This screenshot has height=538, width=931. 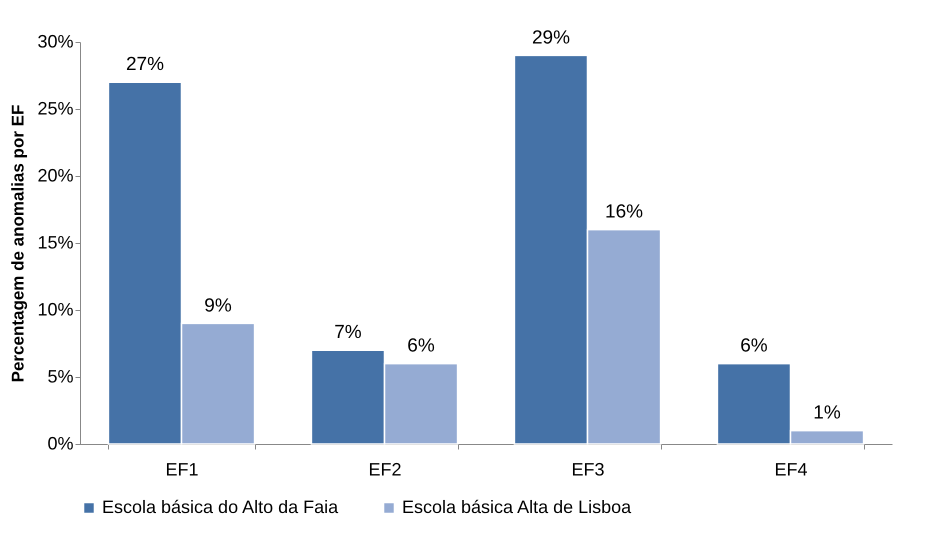 What do you see at coordinates (60, 376) in the screenshot?
I see `y-tick-label: 5%` at bounding box center [60, 376].